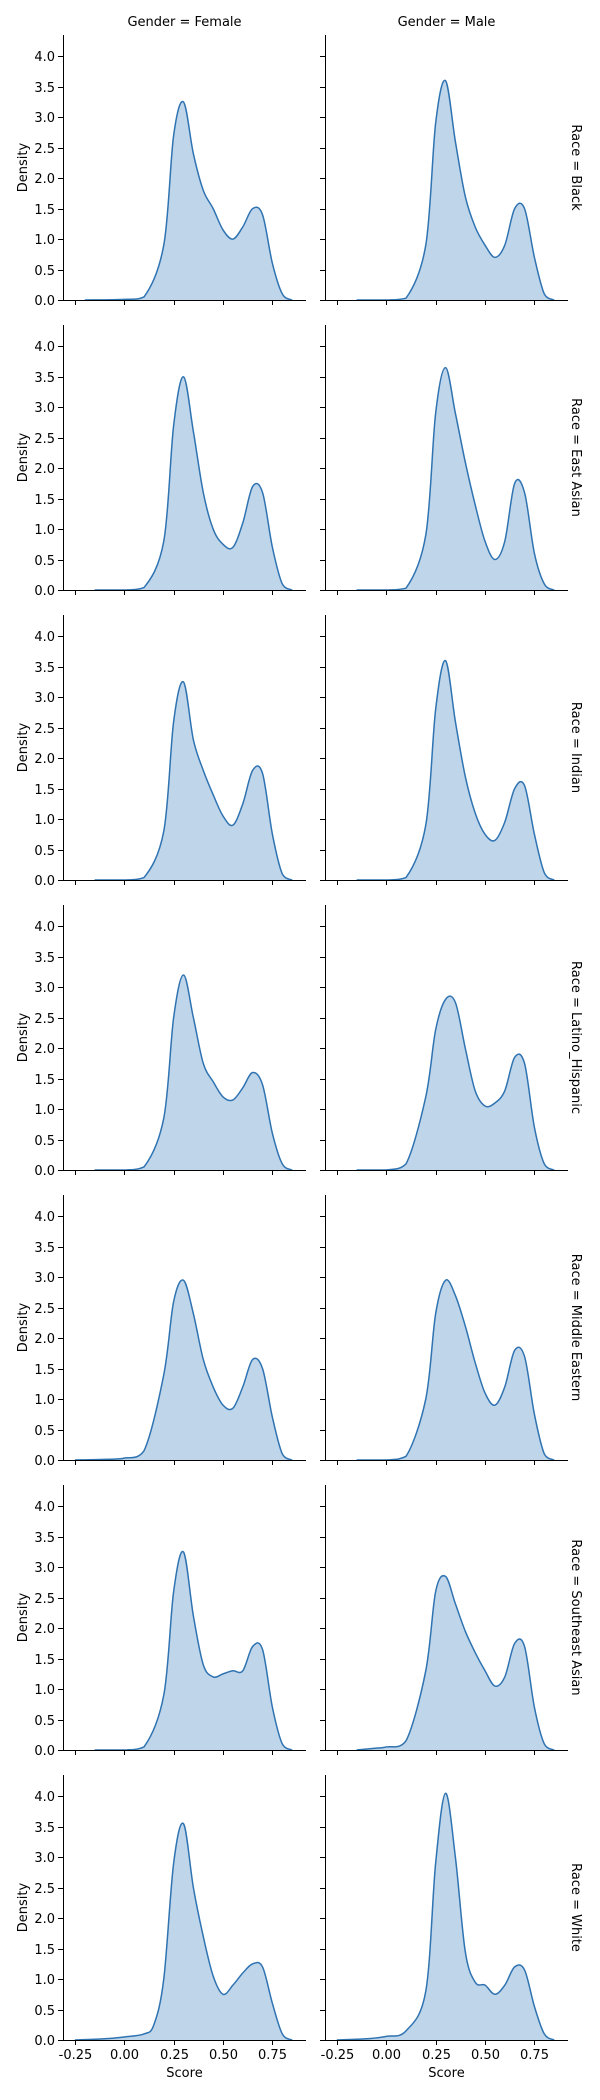 The image size is (600, 2100). I want to click on row-title: Race = White, so click(575, 1907).